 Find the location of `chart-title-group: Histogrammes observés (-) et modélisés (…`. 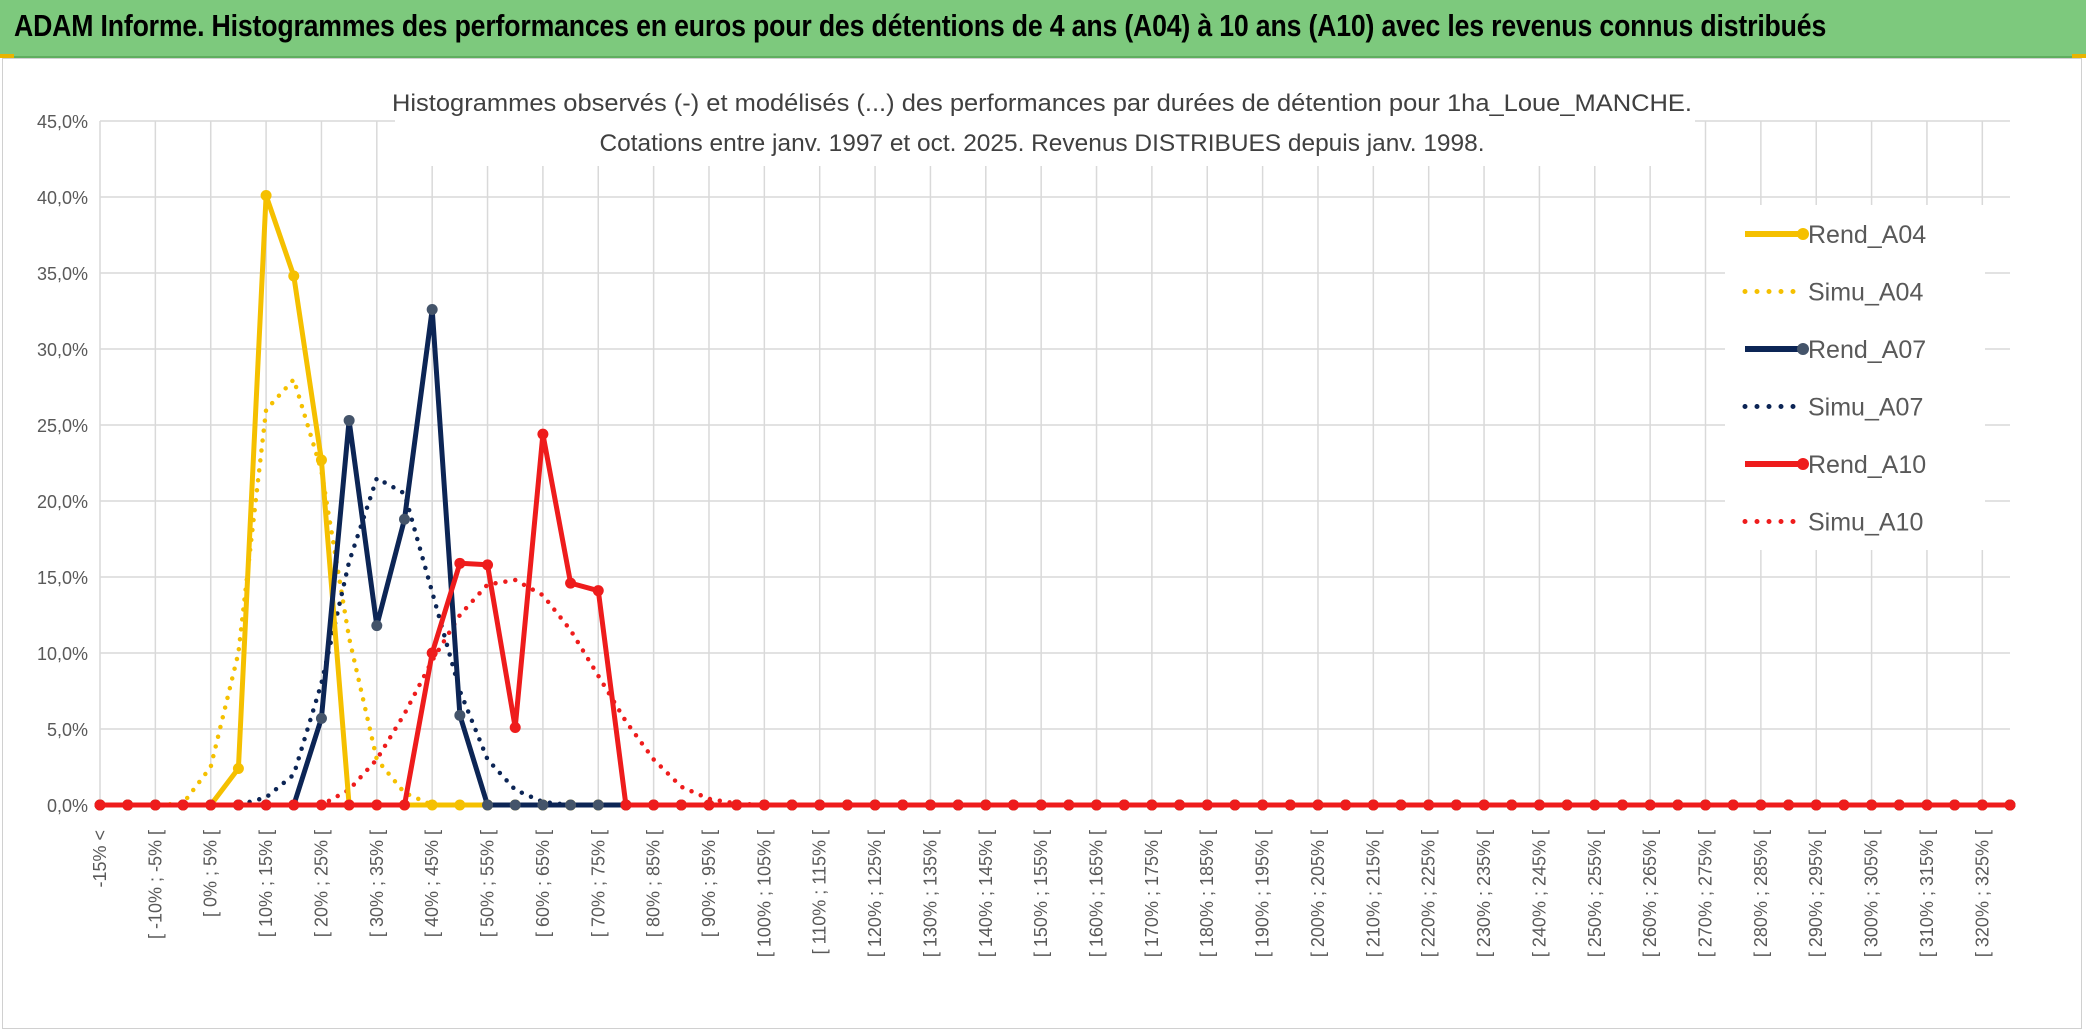

chart-title-group: Histogrammes observés (-) et modélisés (… is located at coordinates (1043, 123).